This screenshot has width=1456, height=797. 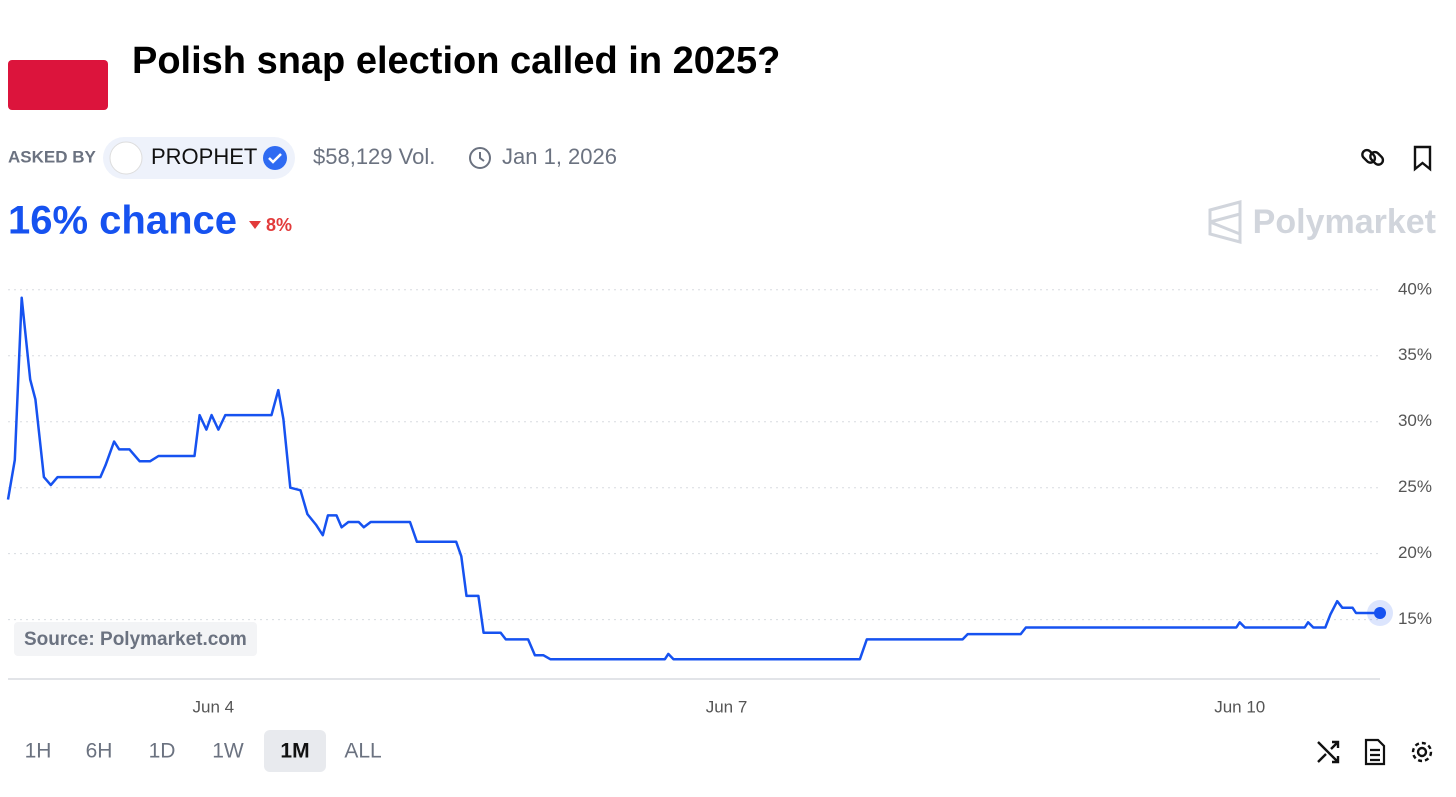 I want to click on range-button: 1H, so click(x=38, y=751).